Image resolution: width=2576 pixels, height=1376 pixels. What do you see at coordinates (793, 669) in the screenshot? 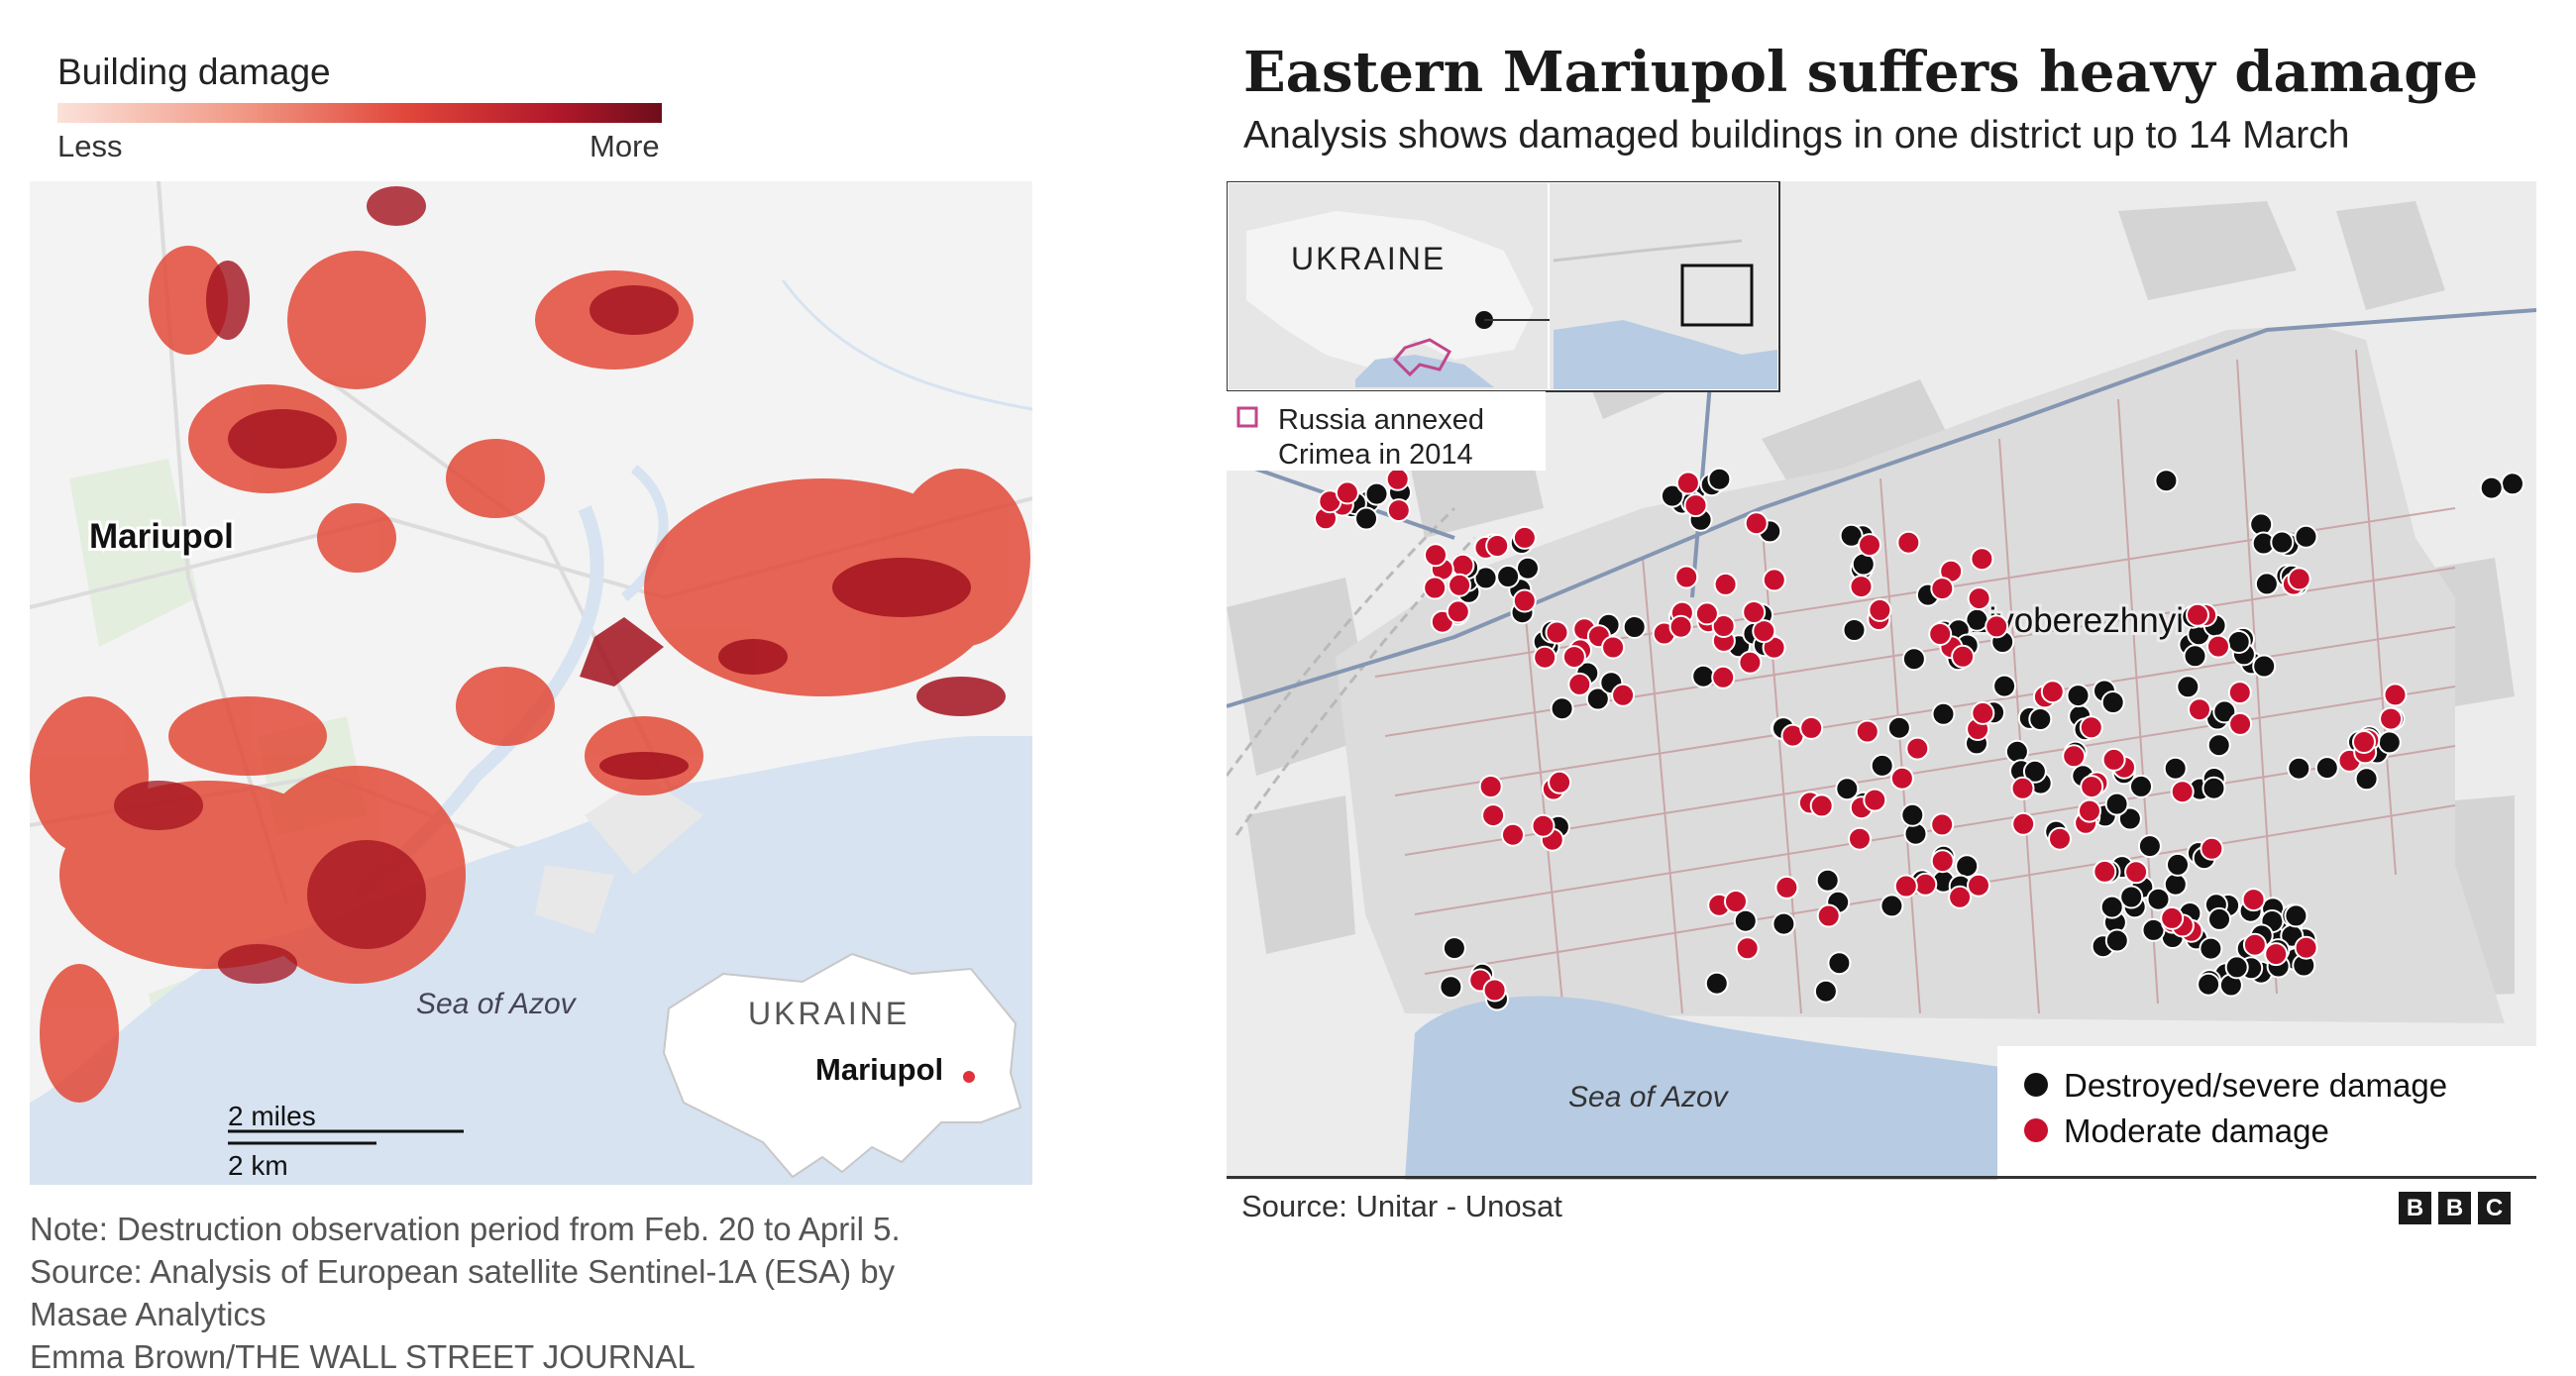
I see `damage-cluster-east-dark` at bounding box center [793, 669].